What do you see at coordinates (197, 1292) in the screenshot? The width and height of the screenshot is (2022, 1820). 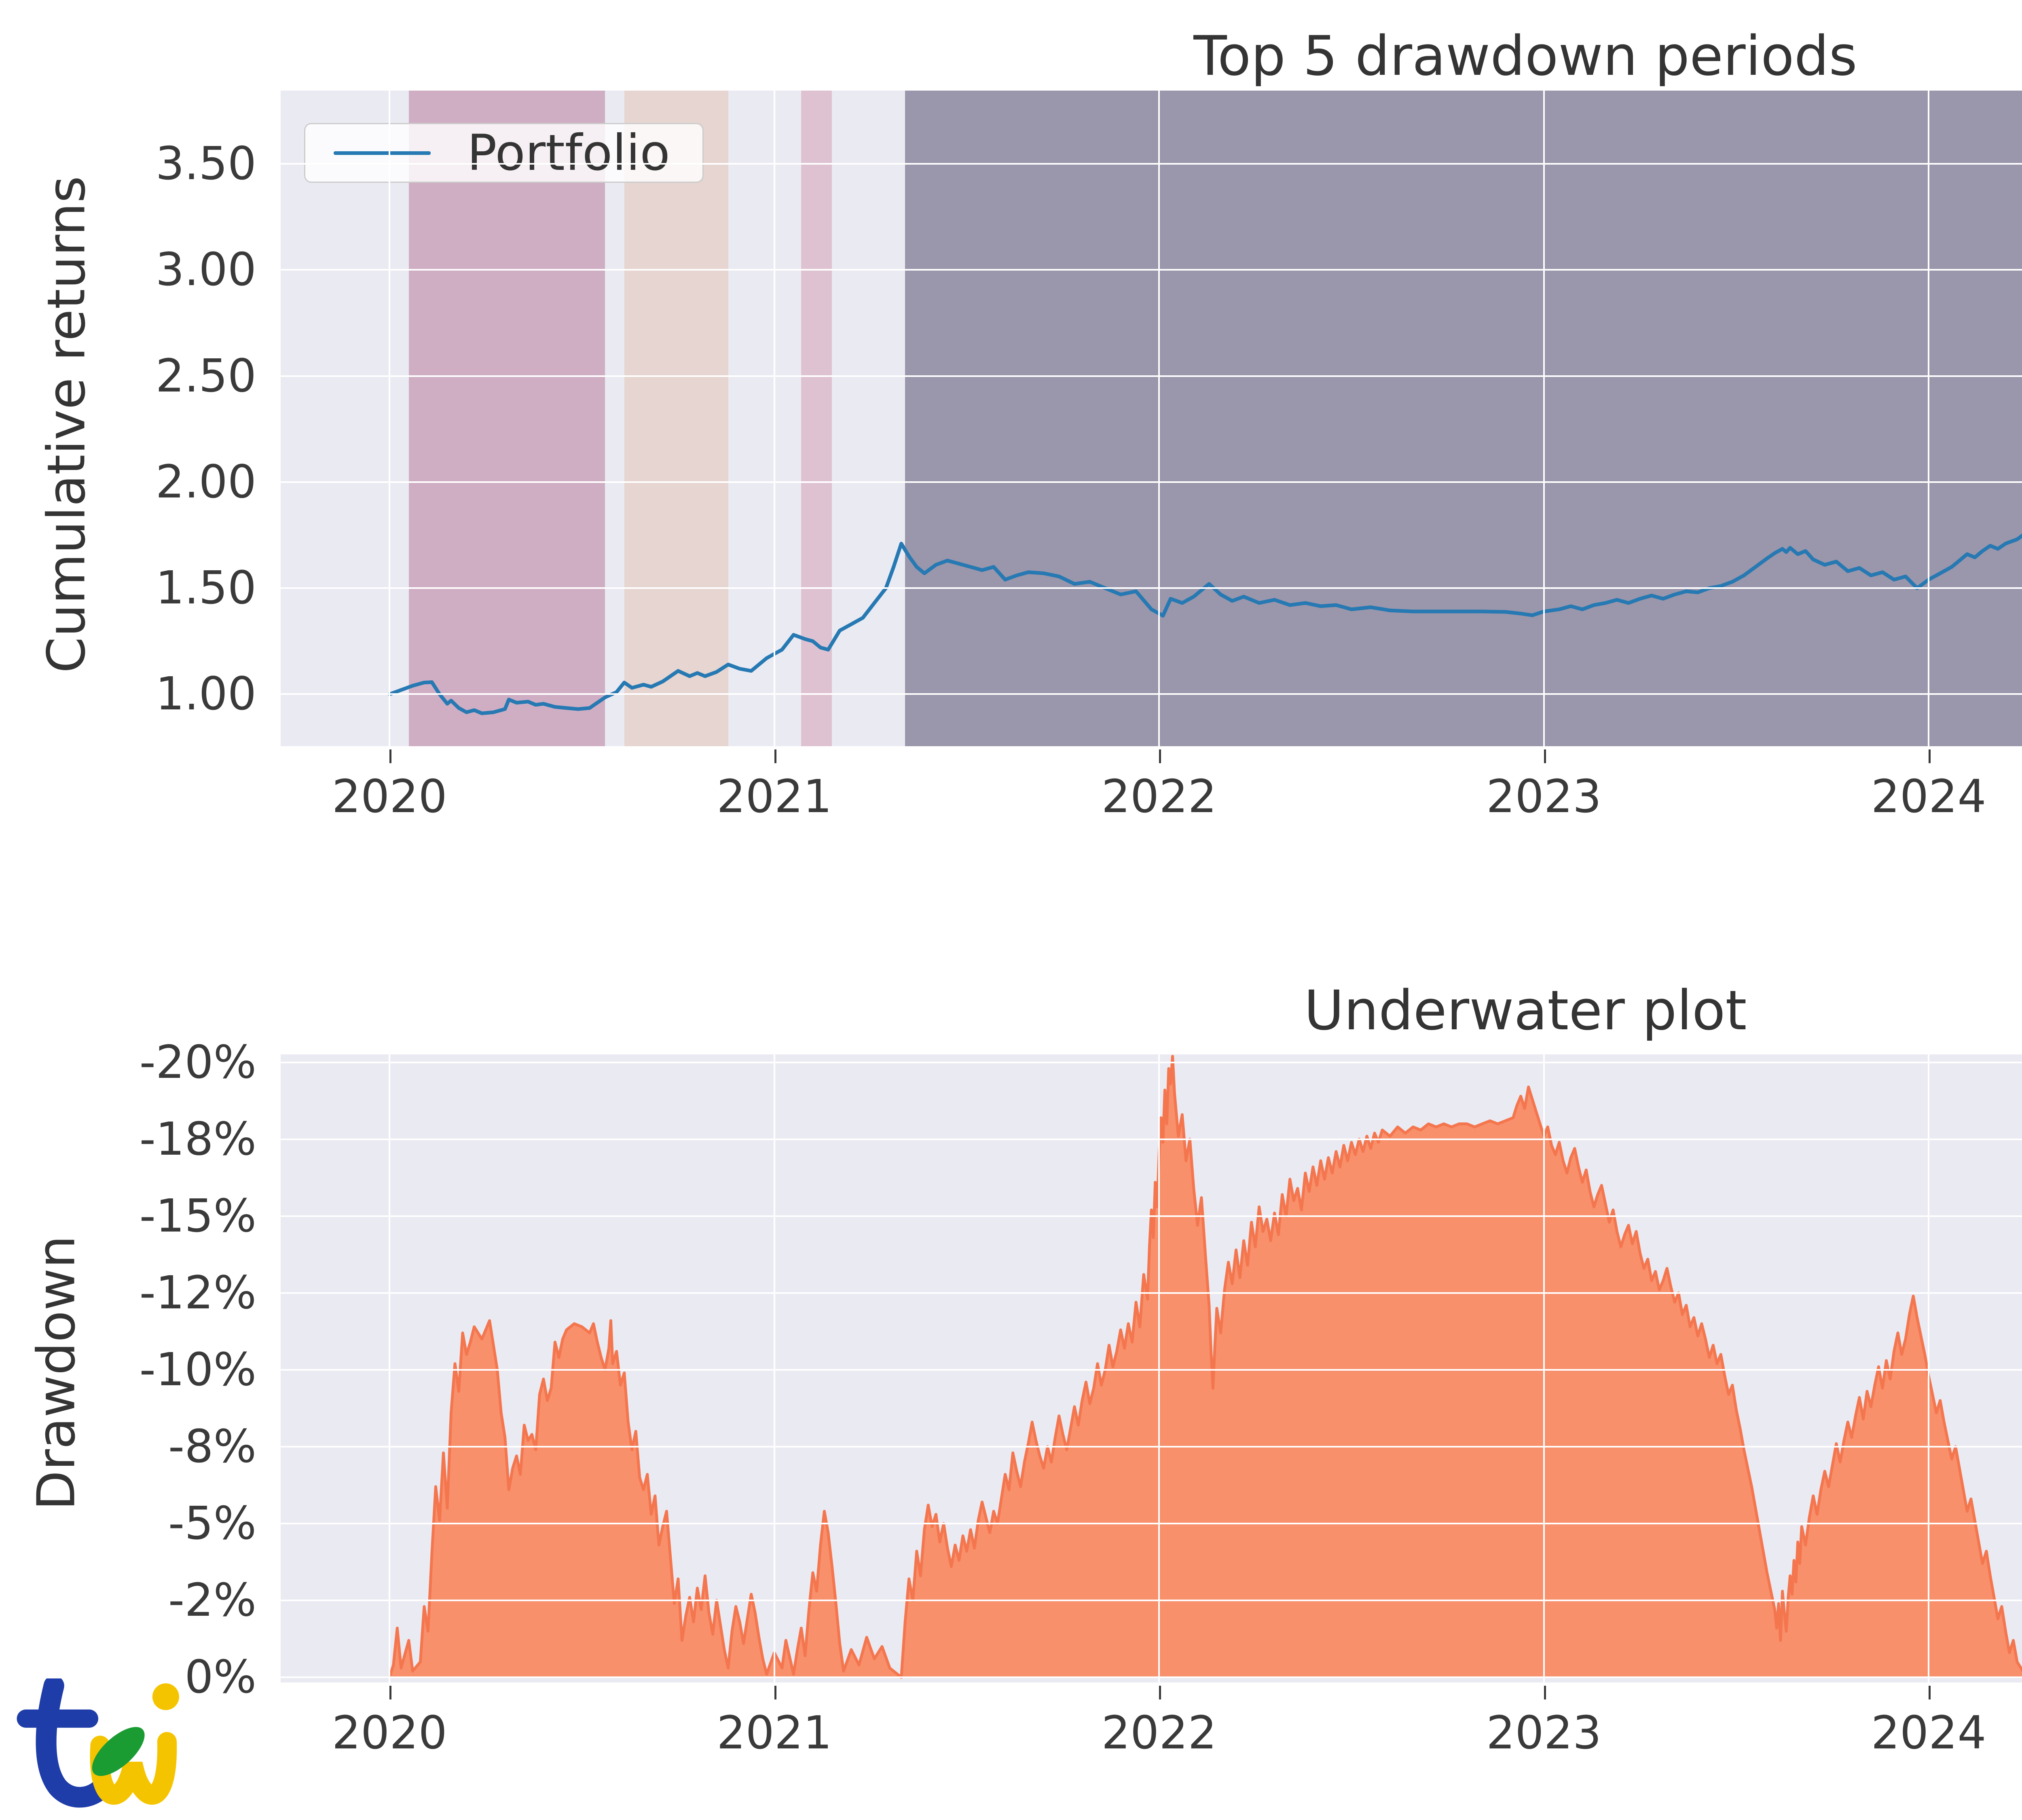 I see `y-tick-label: -12%` at bounding box center [197, 1292].